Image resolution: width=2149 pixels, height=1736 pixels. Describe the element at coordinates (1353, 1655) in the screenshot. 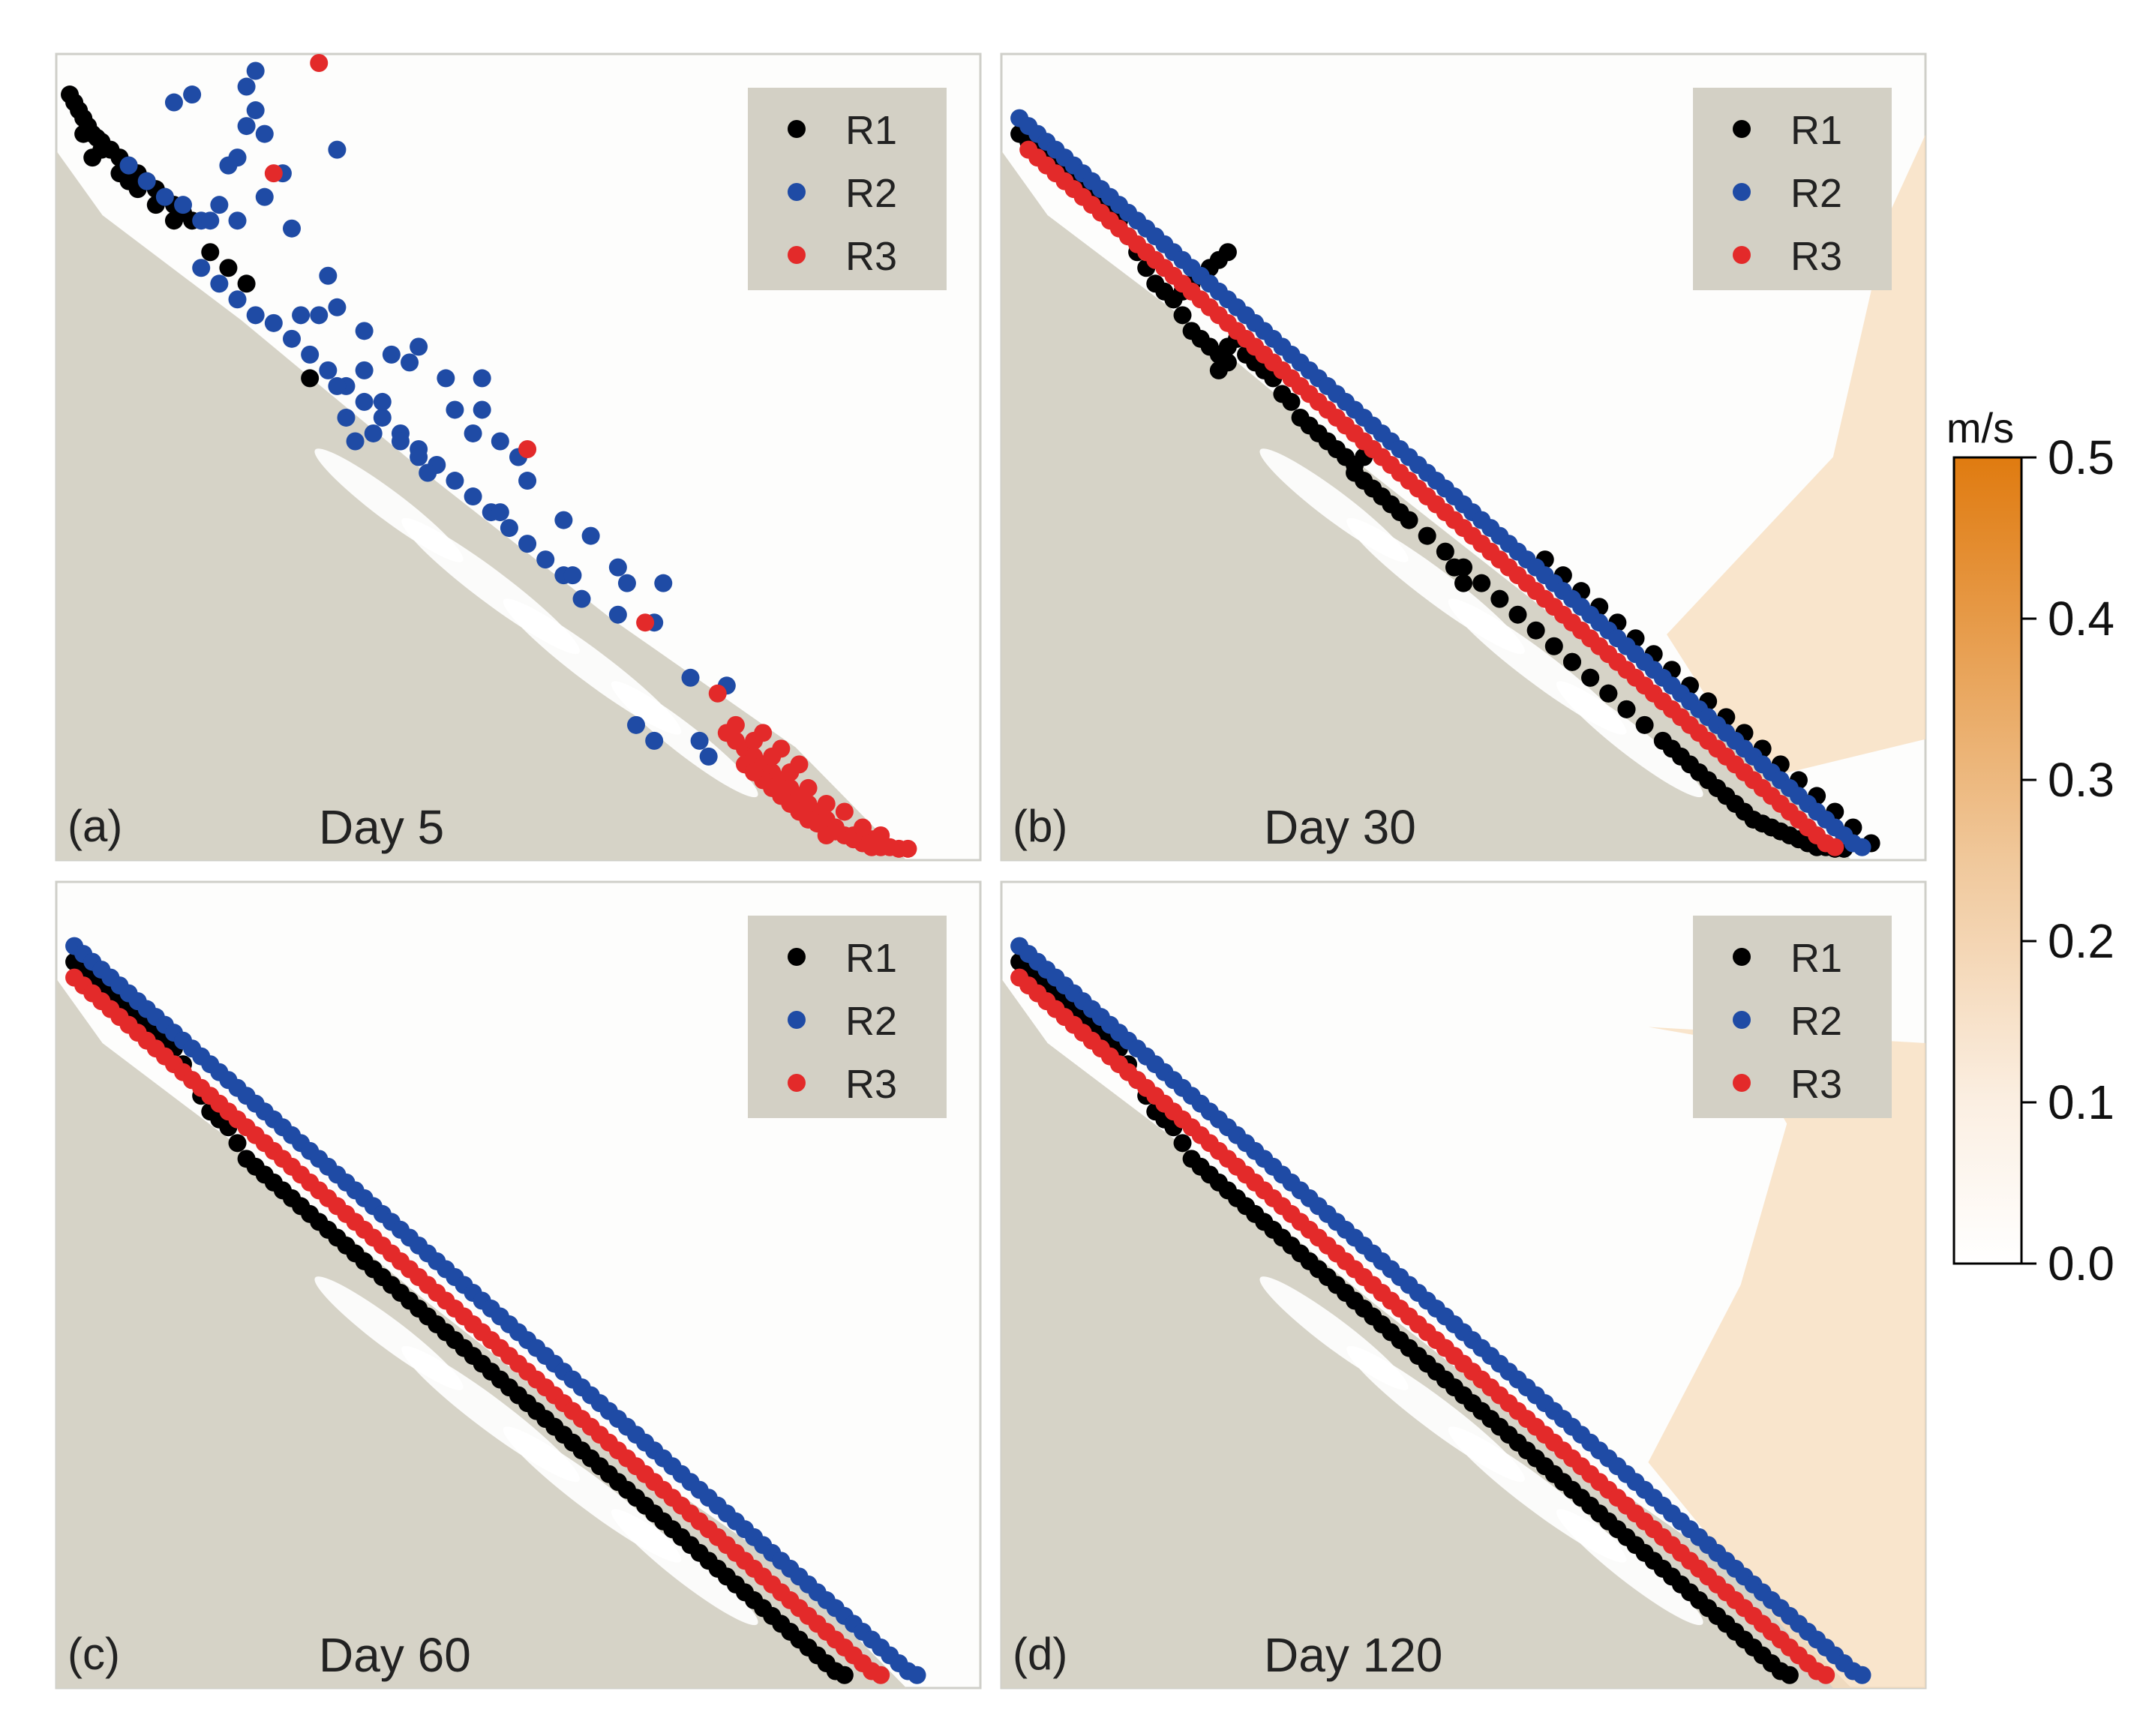

I see `panel-title: Day 120` at that location.